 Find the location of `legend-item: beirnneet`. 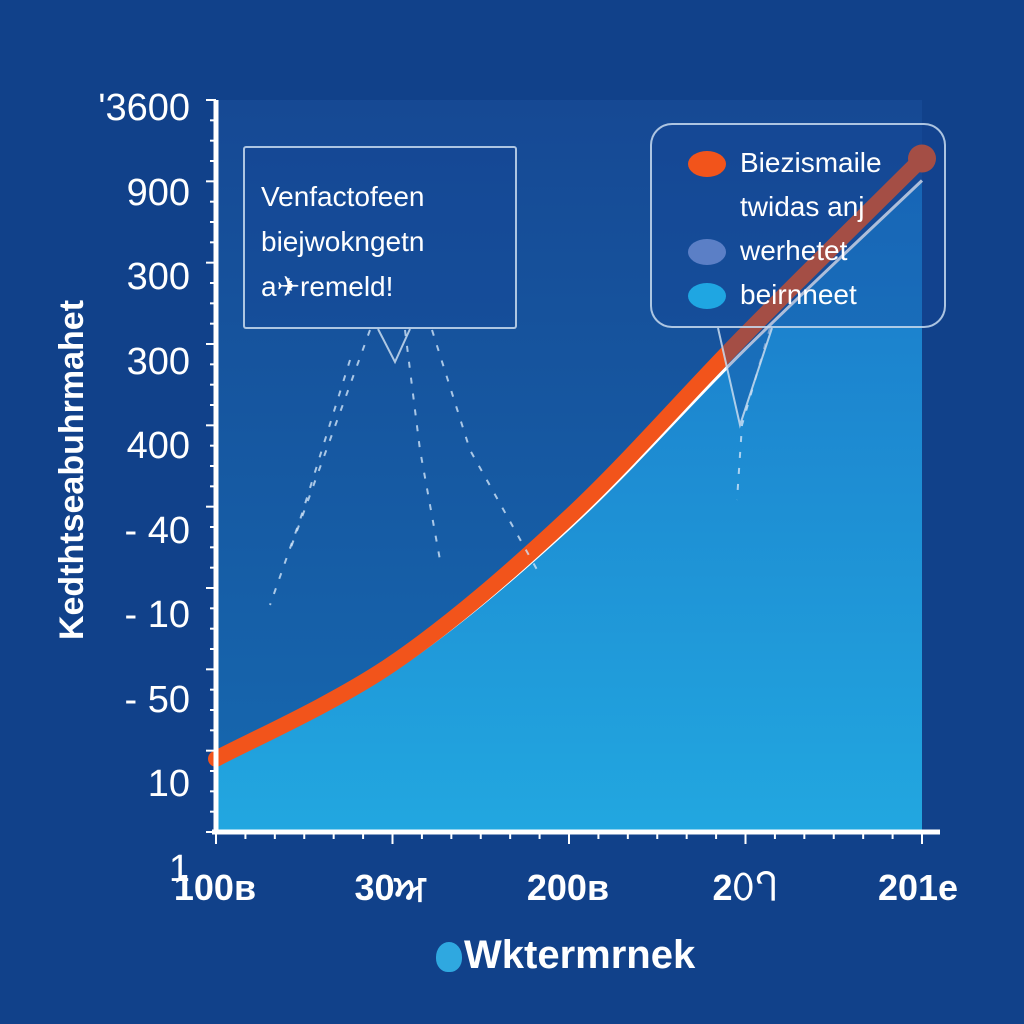

legend-item: beirnneet is located at coordinates (816, 297).